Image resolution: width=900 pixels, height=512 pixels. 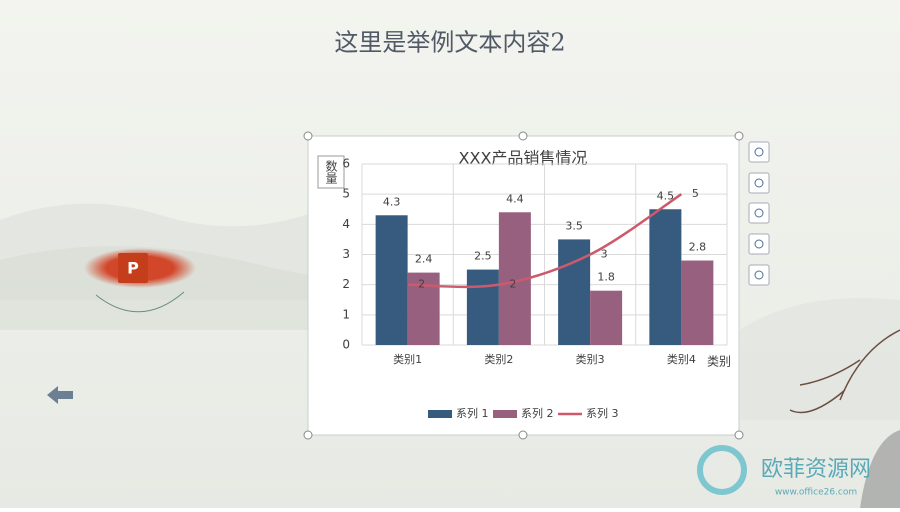 I want to click on ppt-icon-letter: P, so click(x=133, y=268).